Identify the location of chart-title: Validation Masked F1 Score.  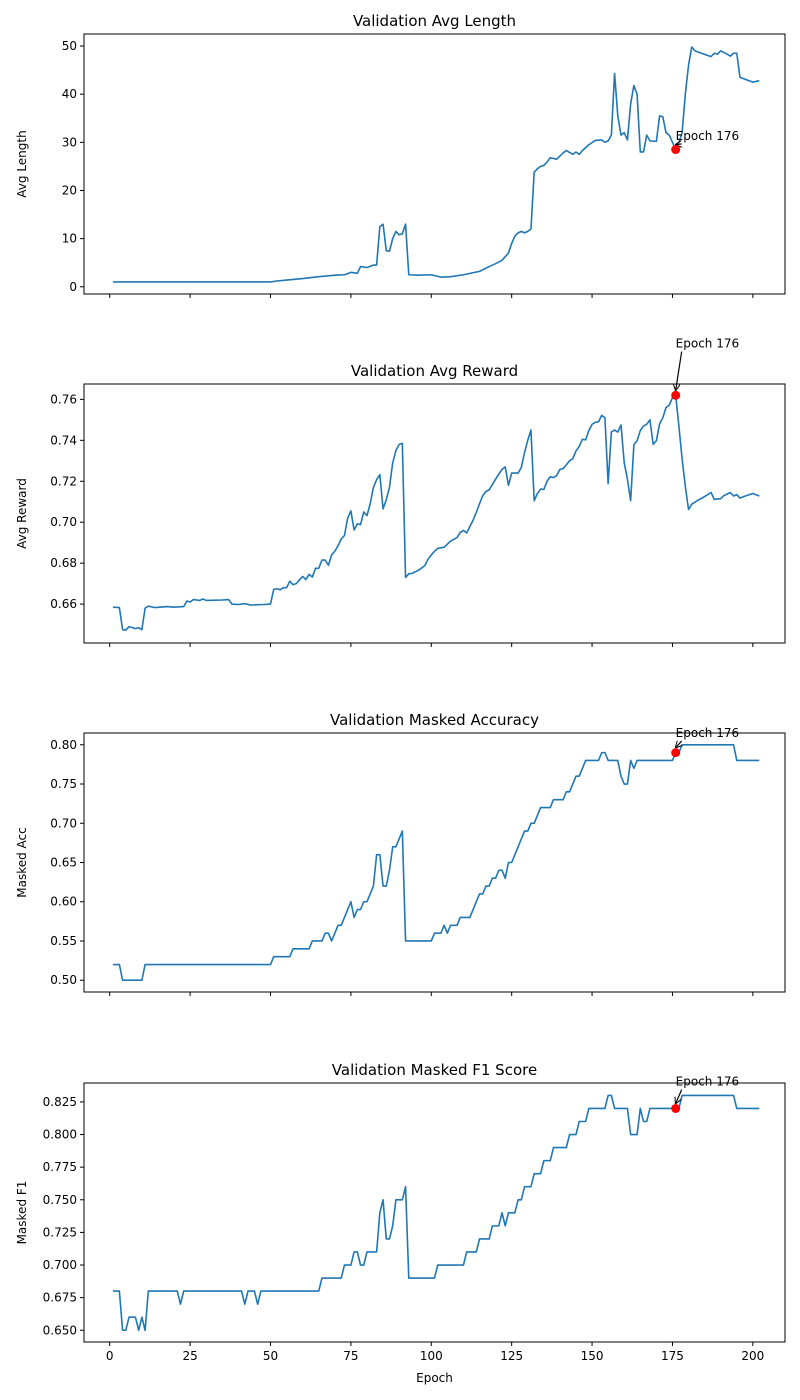
(434, 1070).